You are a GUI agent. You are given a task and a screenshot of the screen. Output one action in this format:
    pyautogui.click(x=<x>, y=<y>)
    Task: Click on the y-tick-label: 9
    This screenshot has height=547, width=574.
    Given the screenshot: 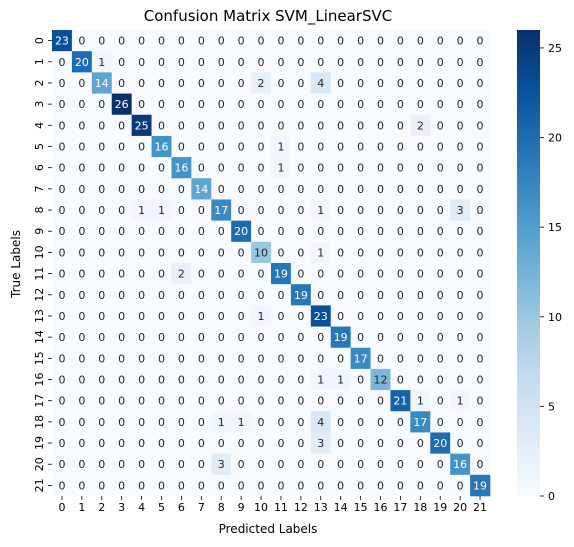 What is the action you would take?
    pyautogui.click(x=39, y=231)
    